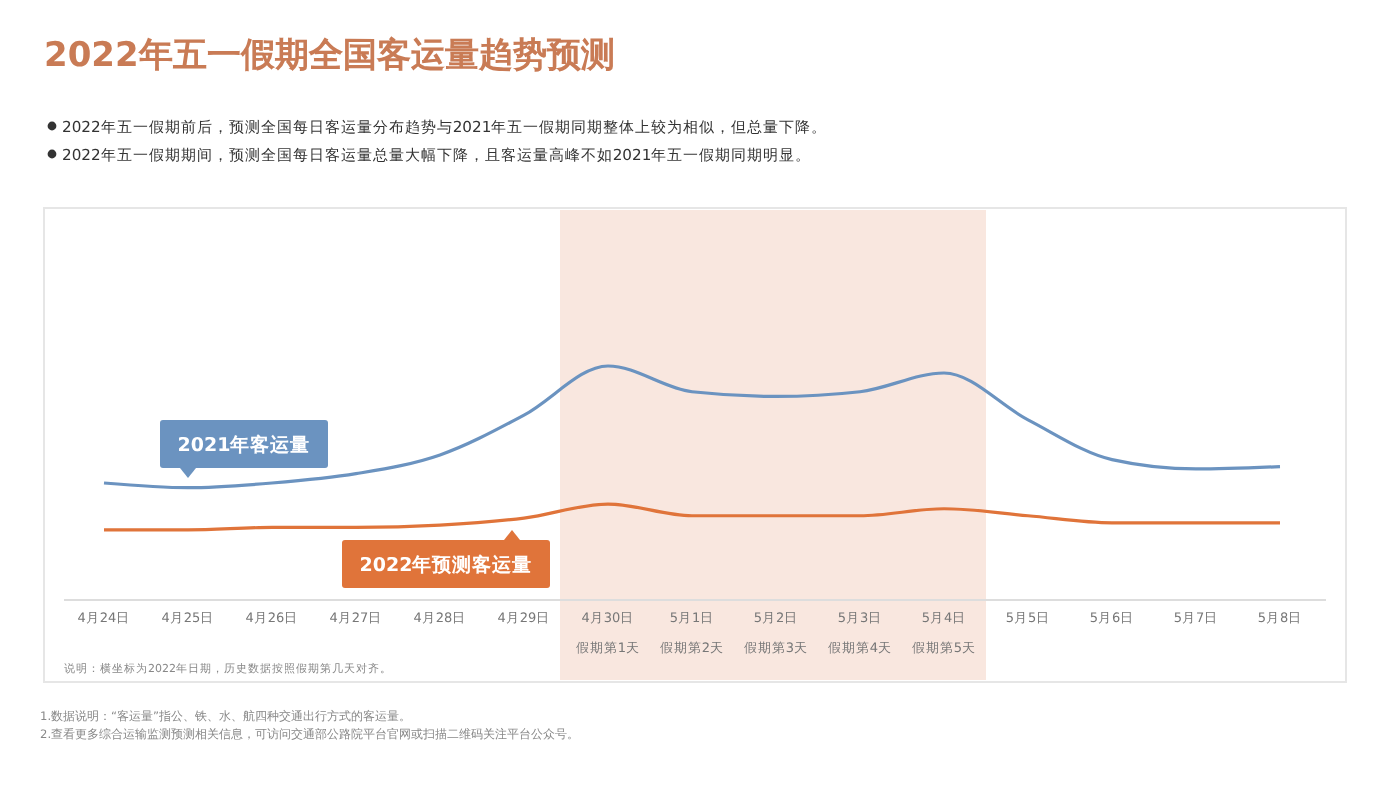 Image resolution: width=1400 pixels, height=792 pixels. What do you see at coordinates (244, 445) in the screenshot?
I see `series-label: 2021年客运量` at bounding box center [244, 445].